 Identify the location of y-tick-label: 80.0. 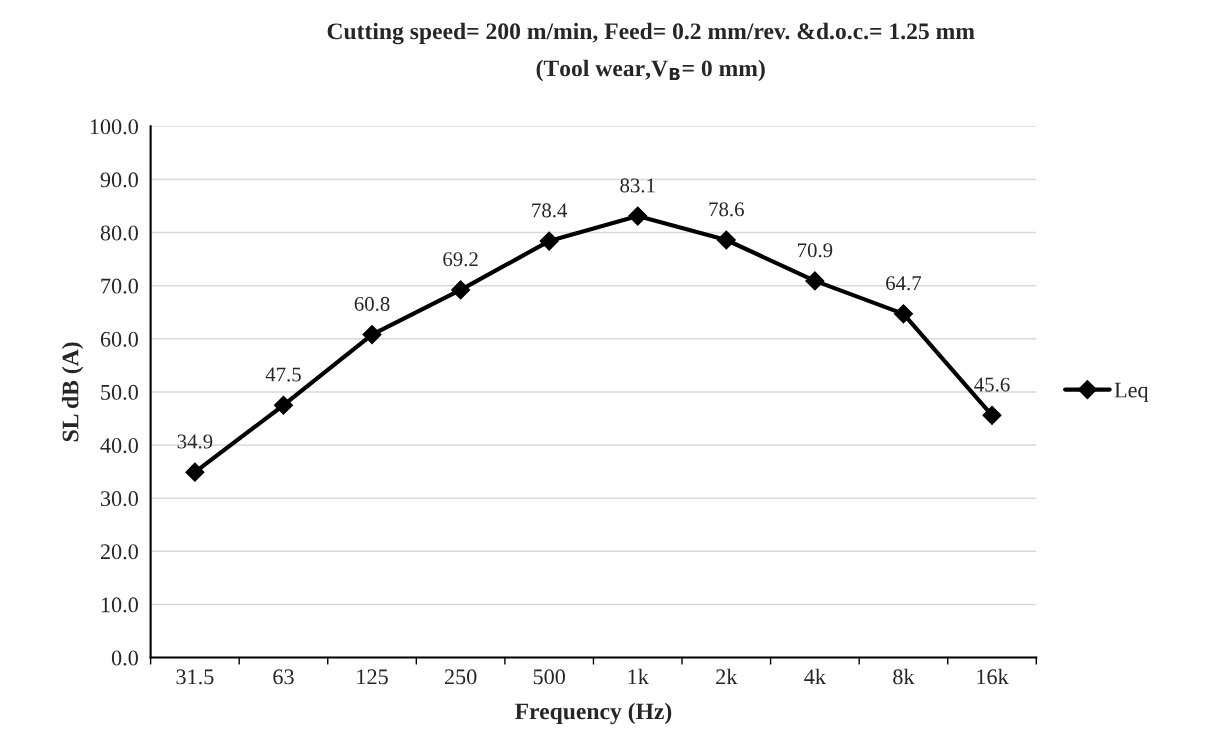
(119, 233).